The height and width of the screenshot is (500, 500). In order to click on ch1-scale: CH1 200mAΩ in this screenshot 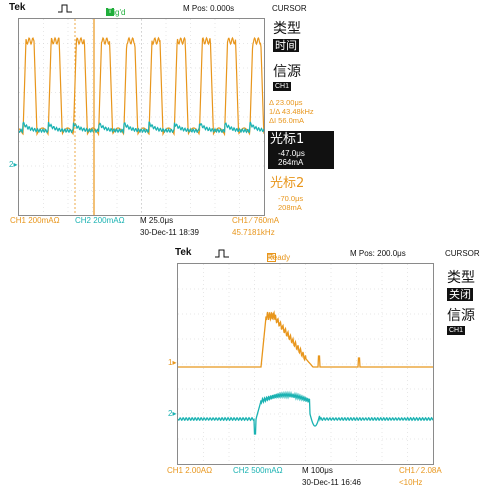, I will do `click(35, 220)`.